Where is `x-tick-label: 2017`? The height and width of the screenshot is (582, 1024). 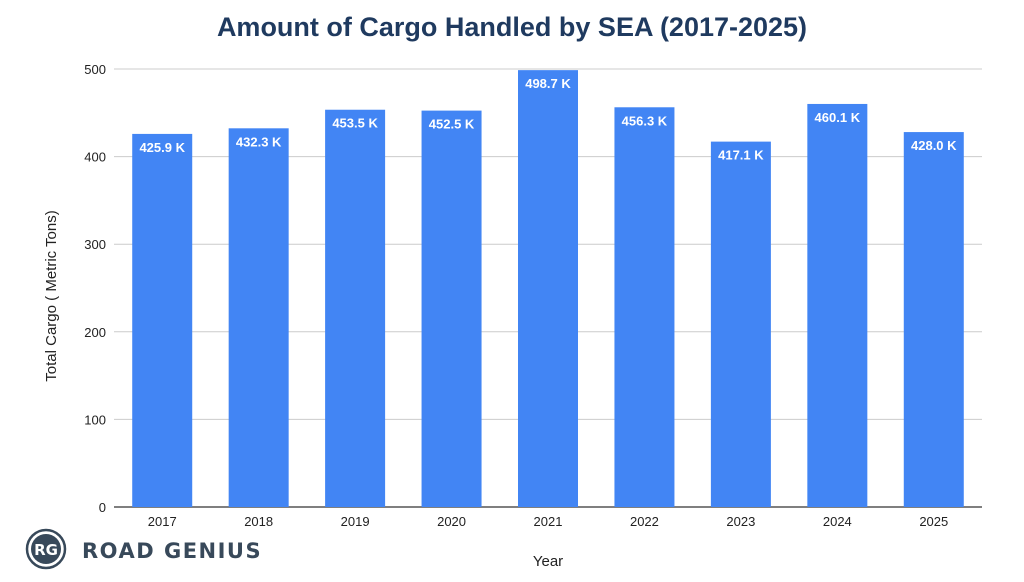
x-tick-label: 2017 is located at coordinates (162, 521).